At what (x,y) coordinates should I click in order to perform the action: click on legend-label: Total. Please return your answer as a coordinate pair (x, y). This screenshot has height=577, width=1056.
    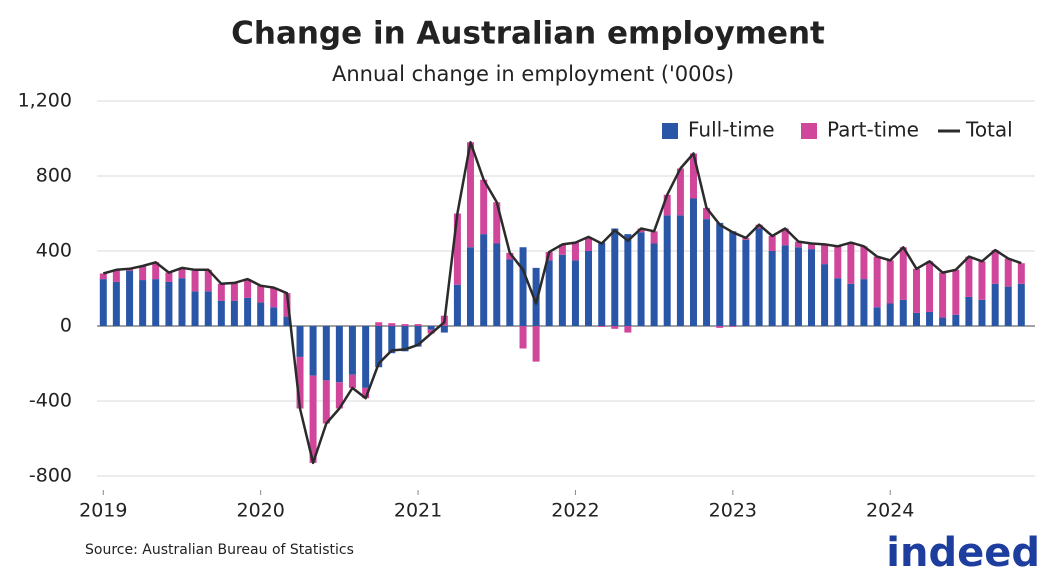
    Looking at the image, I should click on (989, 130).